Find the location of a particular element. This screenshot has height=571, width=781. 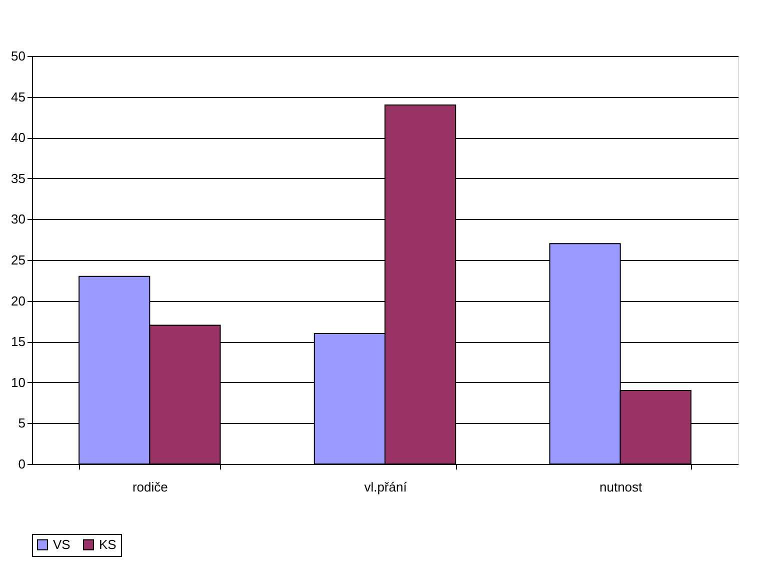

legend-label: VS is located at coordinates (62, 544).